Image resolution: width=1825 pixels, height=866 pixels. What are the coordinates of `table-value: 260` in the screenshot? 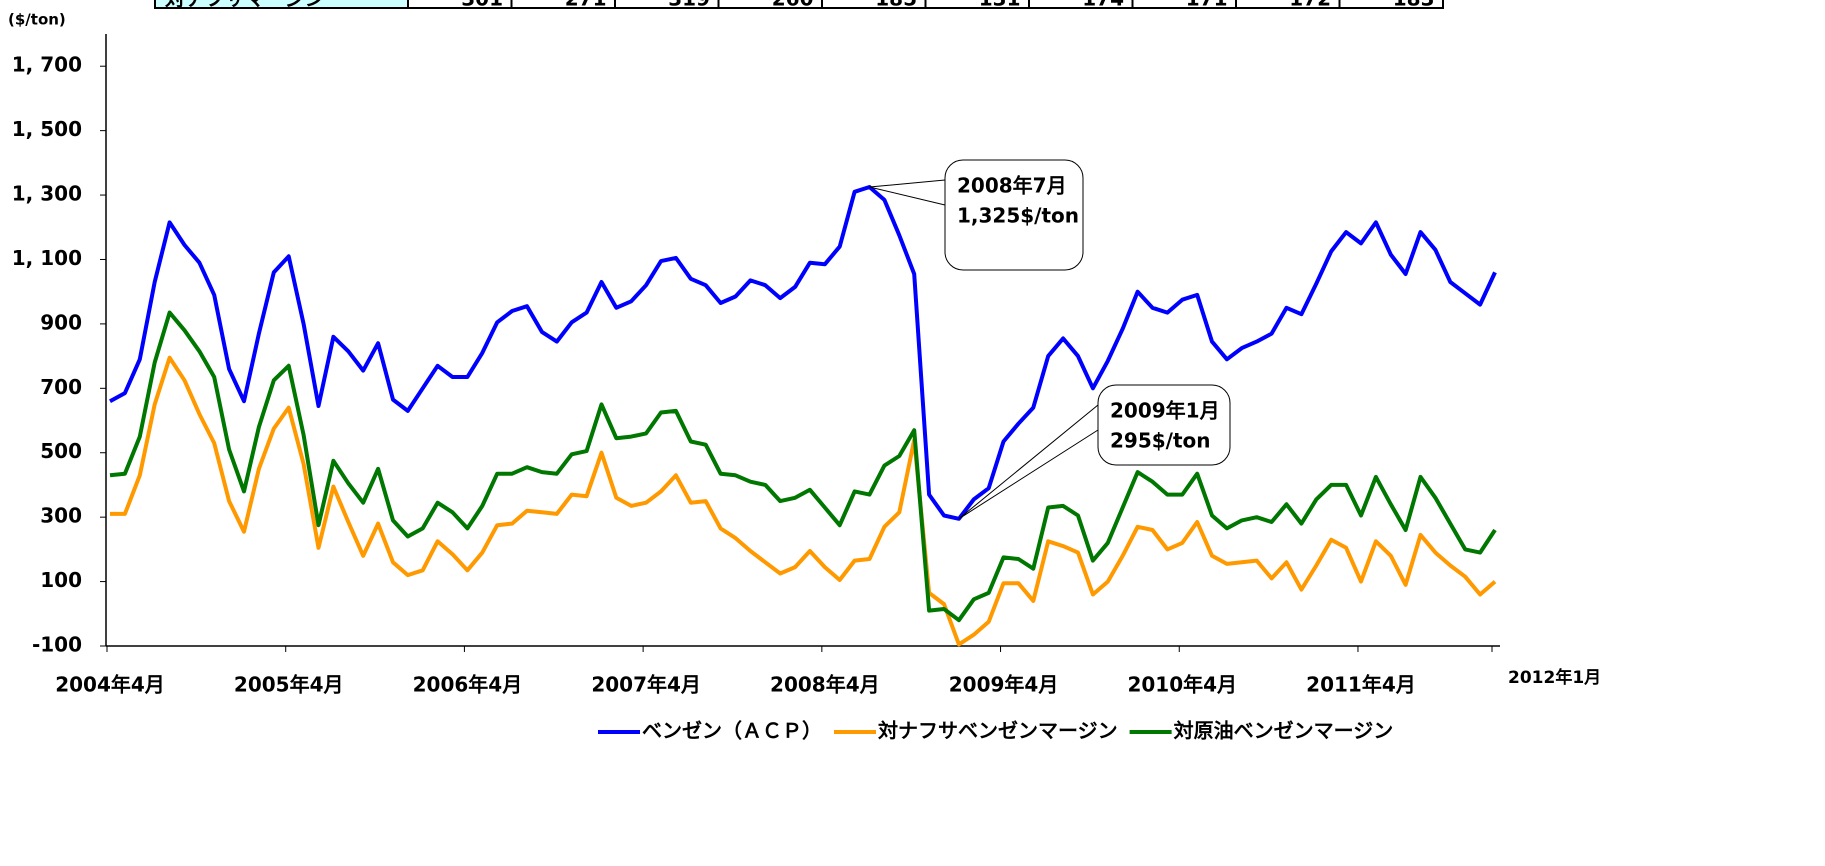 It's located at (793, 5).